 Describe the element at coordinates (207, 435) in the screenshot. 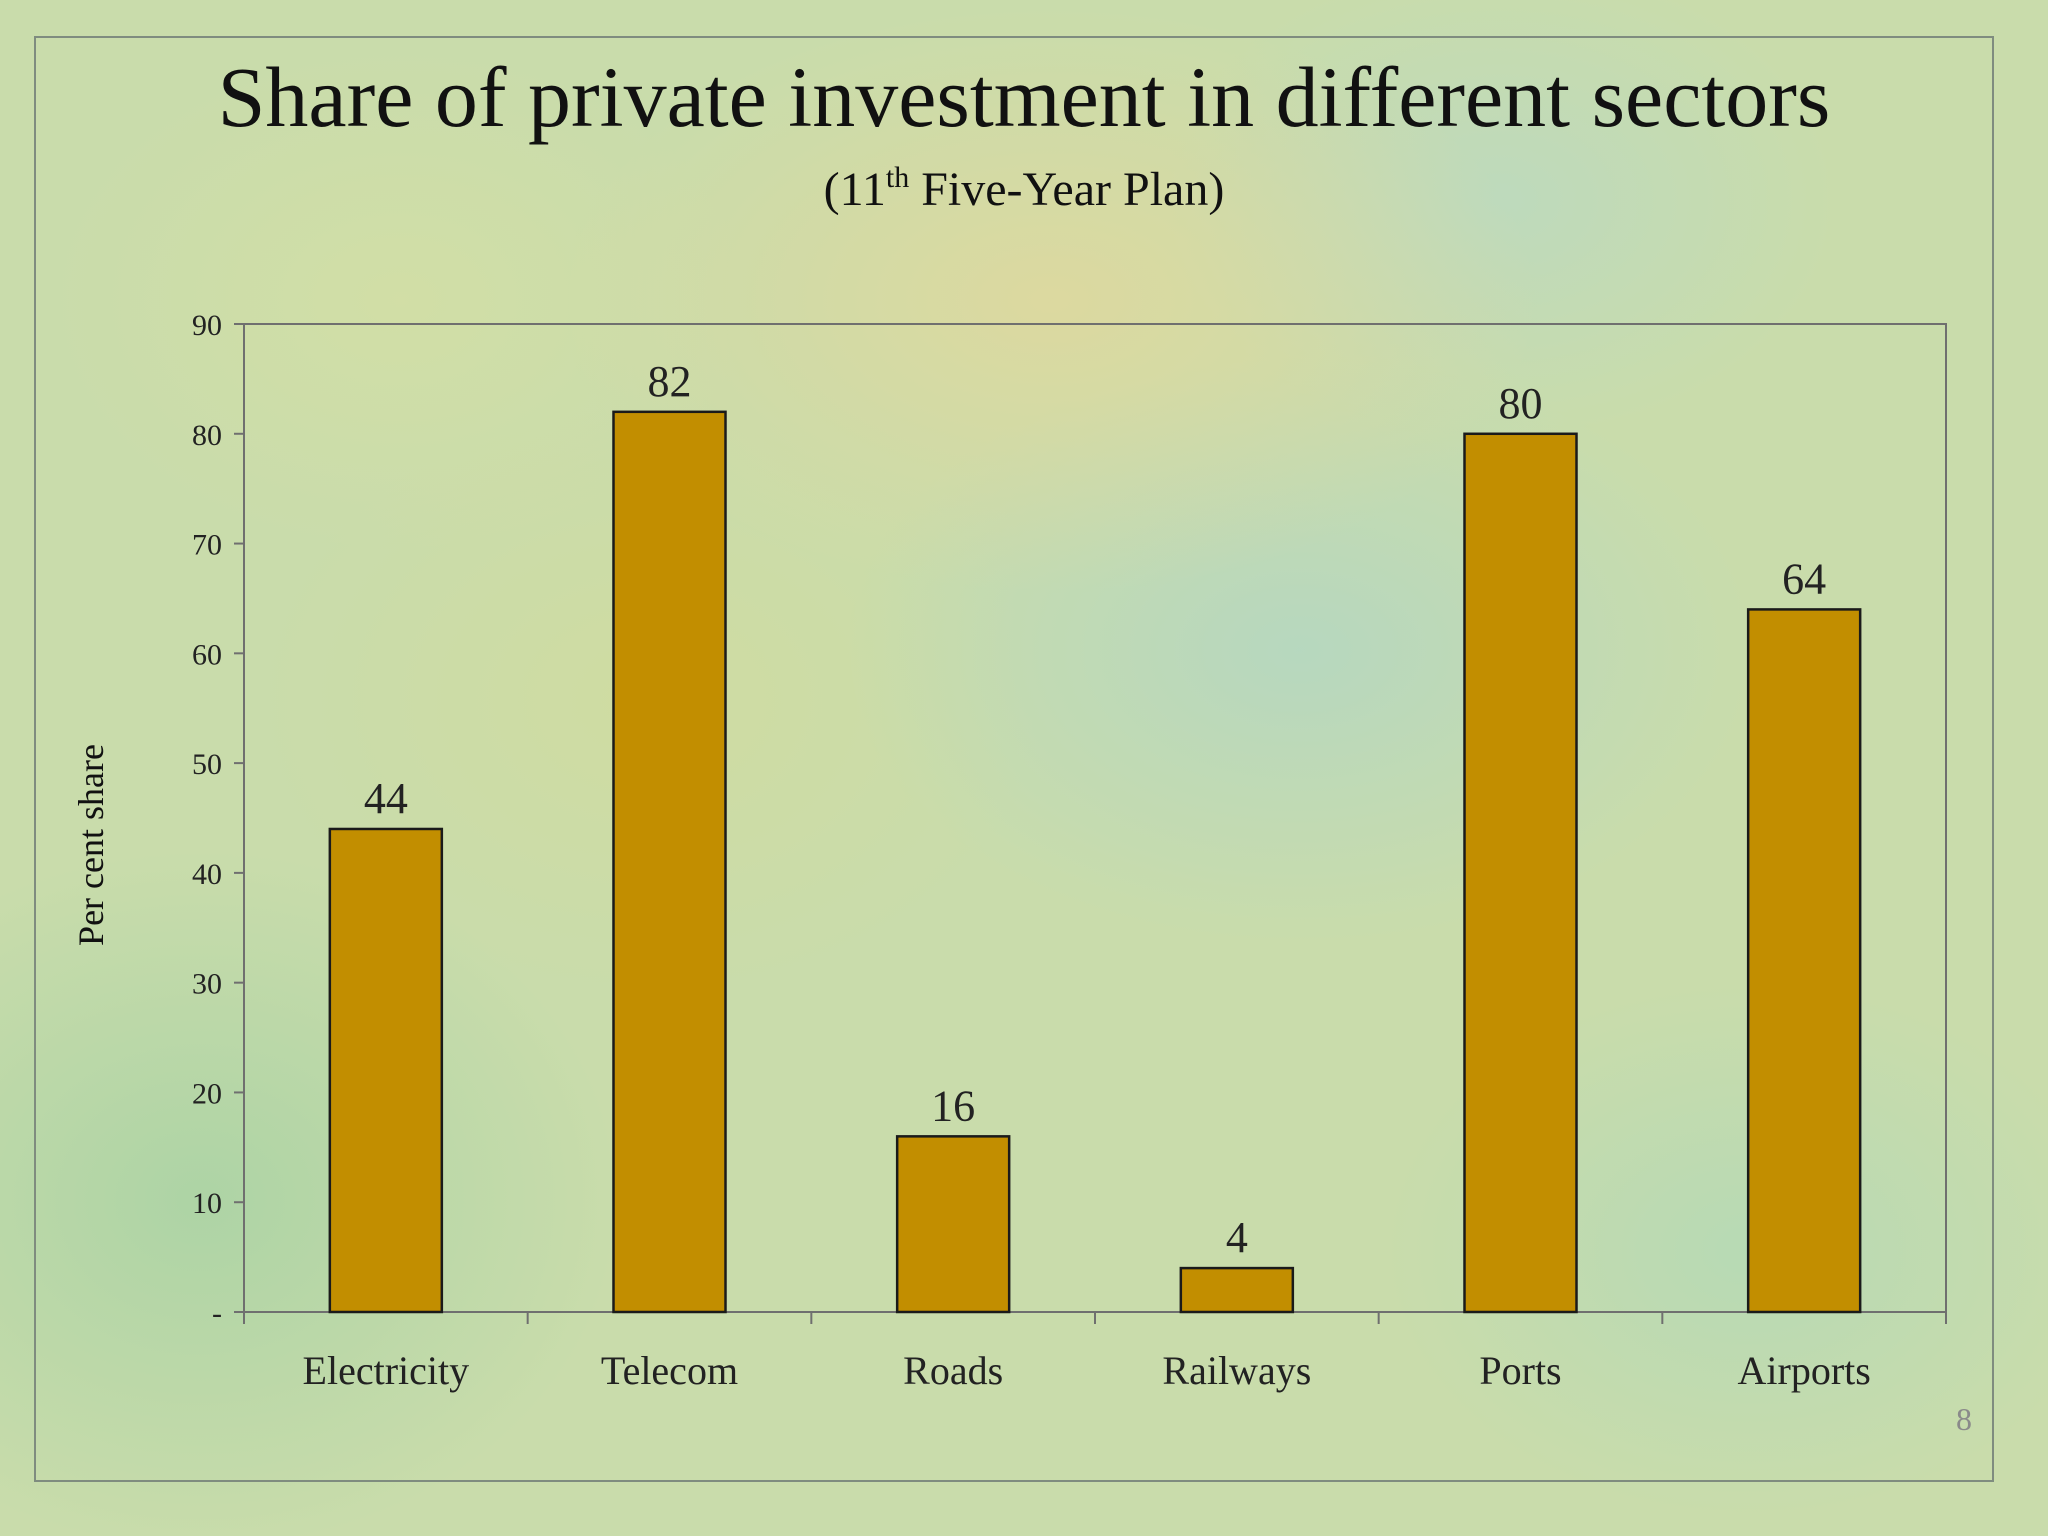

I see `y-tick-label: 80` at that location.